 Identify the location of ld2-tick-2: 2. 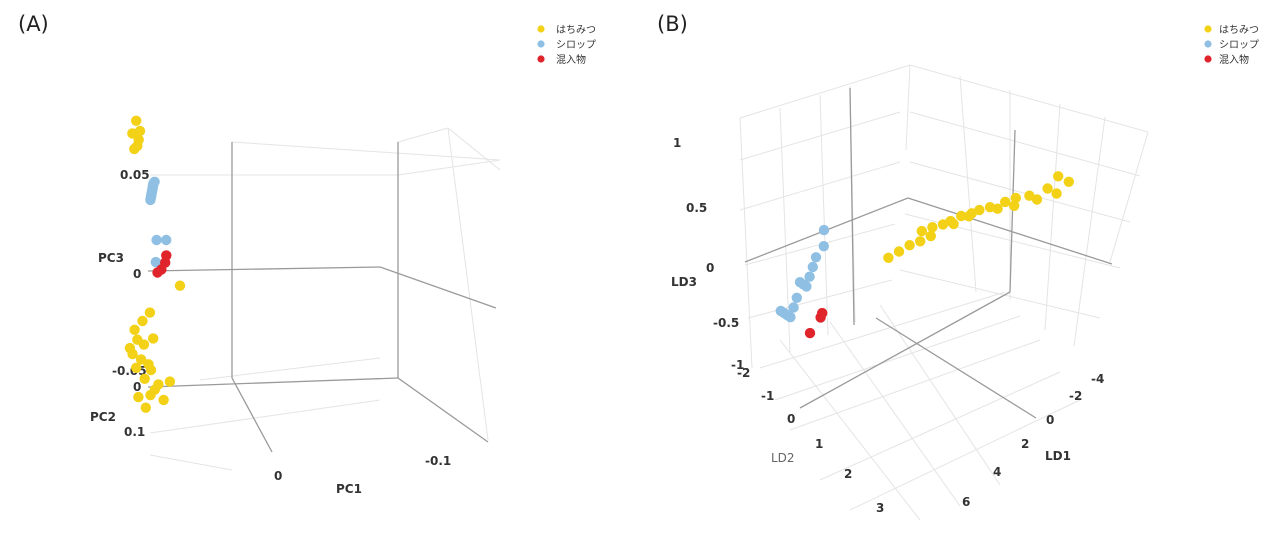
(848, 474).